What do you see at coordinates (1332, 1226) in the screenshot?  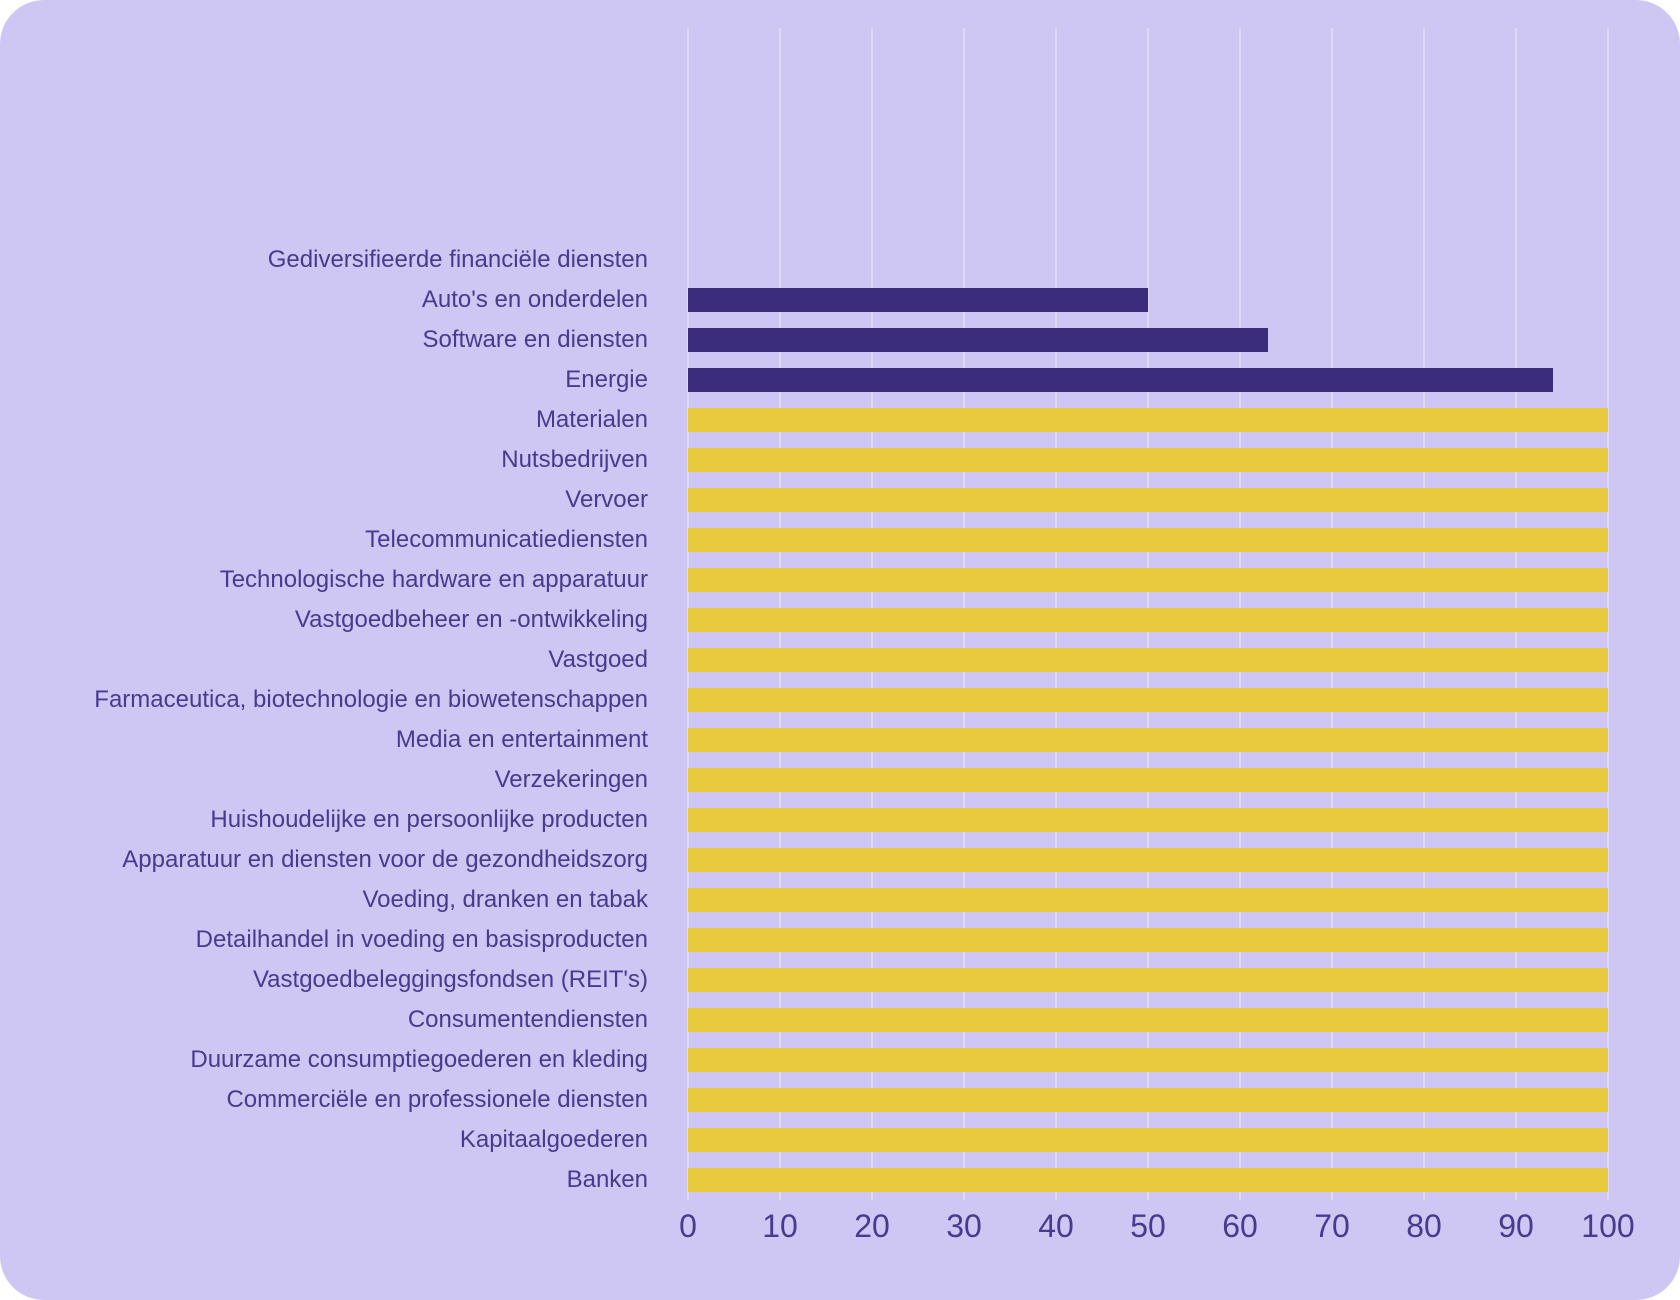 I see `x-tick-label: 70` at bounding box center [1332, 1226].